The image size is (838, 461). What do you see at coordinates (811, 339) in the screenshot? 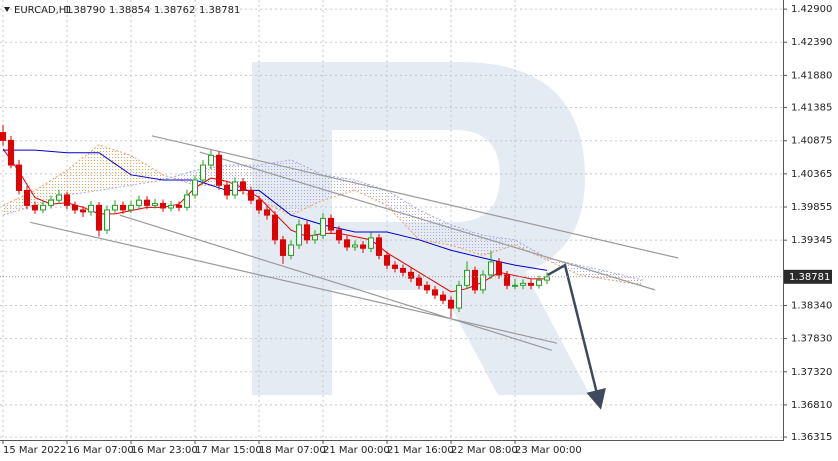
I see `y-tick-label: 1.37830` at bounding box center [811, 339].